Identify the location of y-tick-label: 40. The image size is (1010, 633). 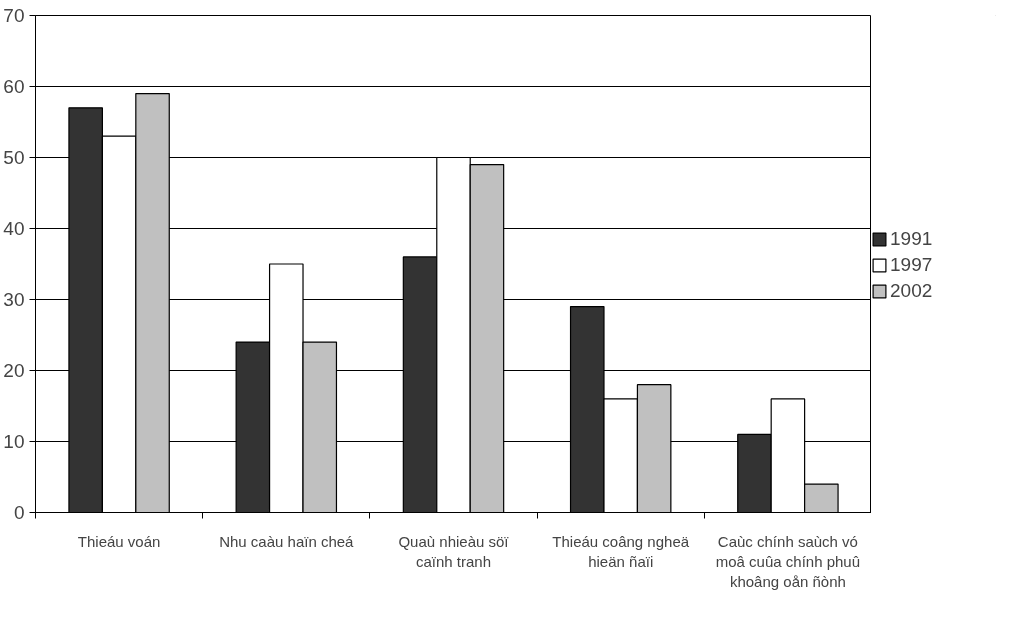
(14, 228).